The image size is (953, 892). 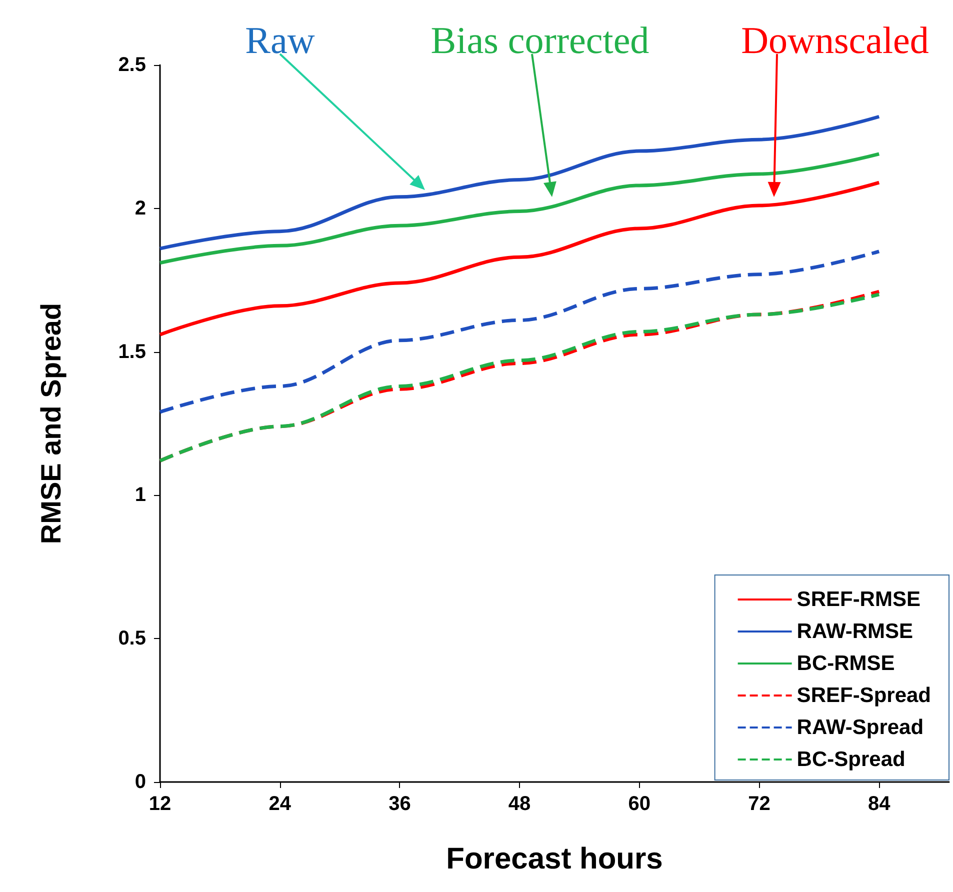 What do you see at coordinates (140, 495) in the screenshot?
I see `y-tick-label: 1` at bounding box center [140, 495].